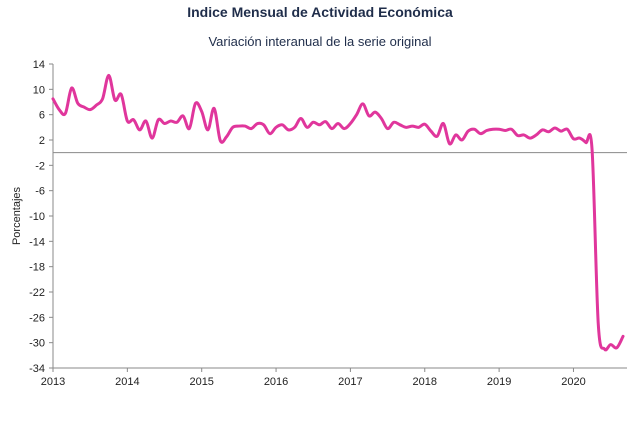 The height and width of the screenshot is (424, 640). What do you see at coordinates (37, 369) in the screenshot?
I see `y-tick-label: -34` at bounding box center [37, 369].